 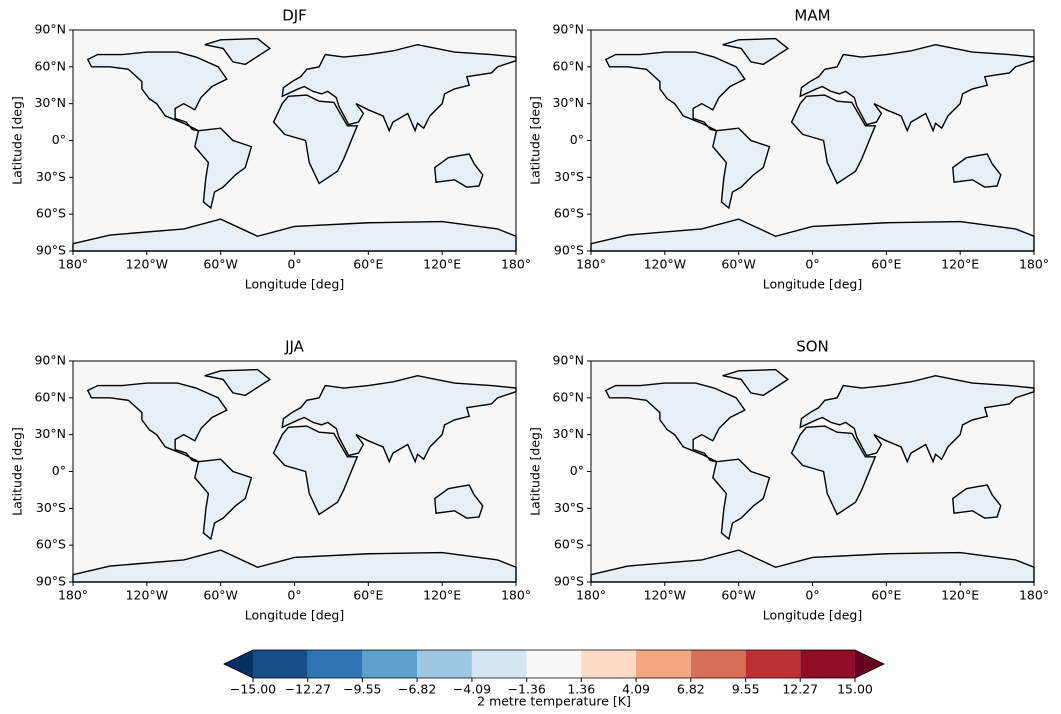 What do you see at coordinates (812, 347) in the screenshot?
I see `panel-title: SON` at bounding box center [812, 347].